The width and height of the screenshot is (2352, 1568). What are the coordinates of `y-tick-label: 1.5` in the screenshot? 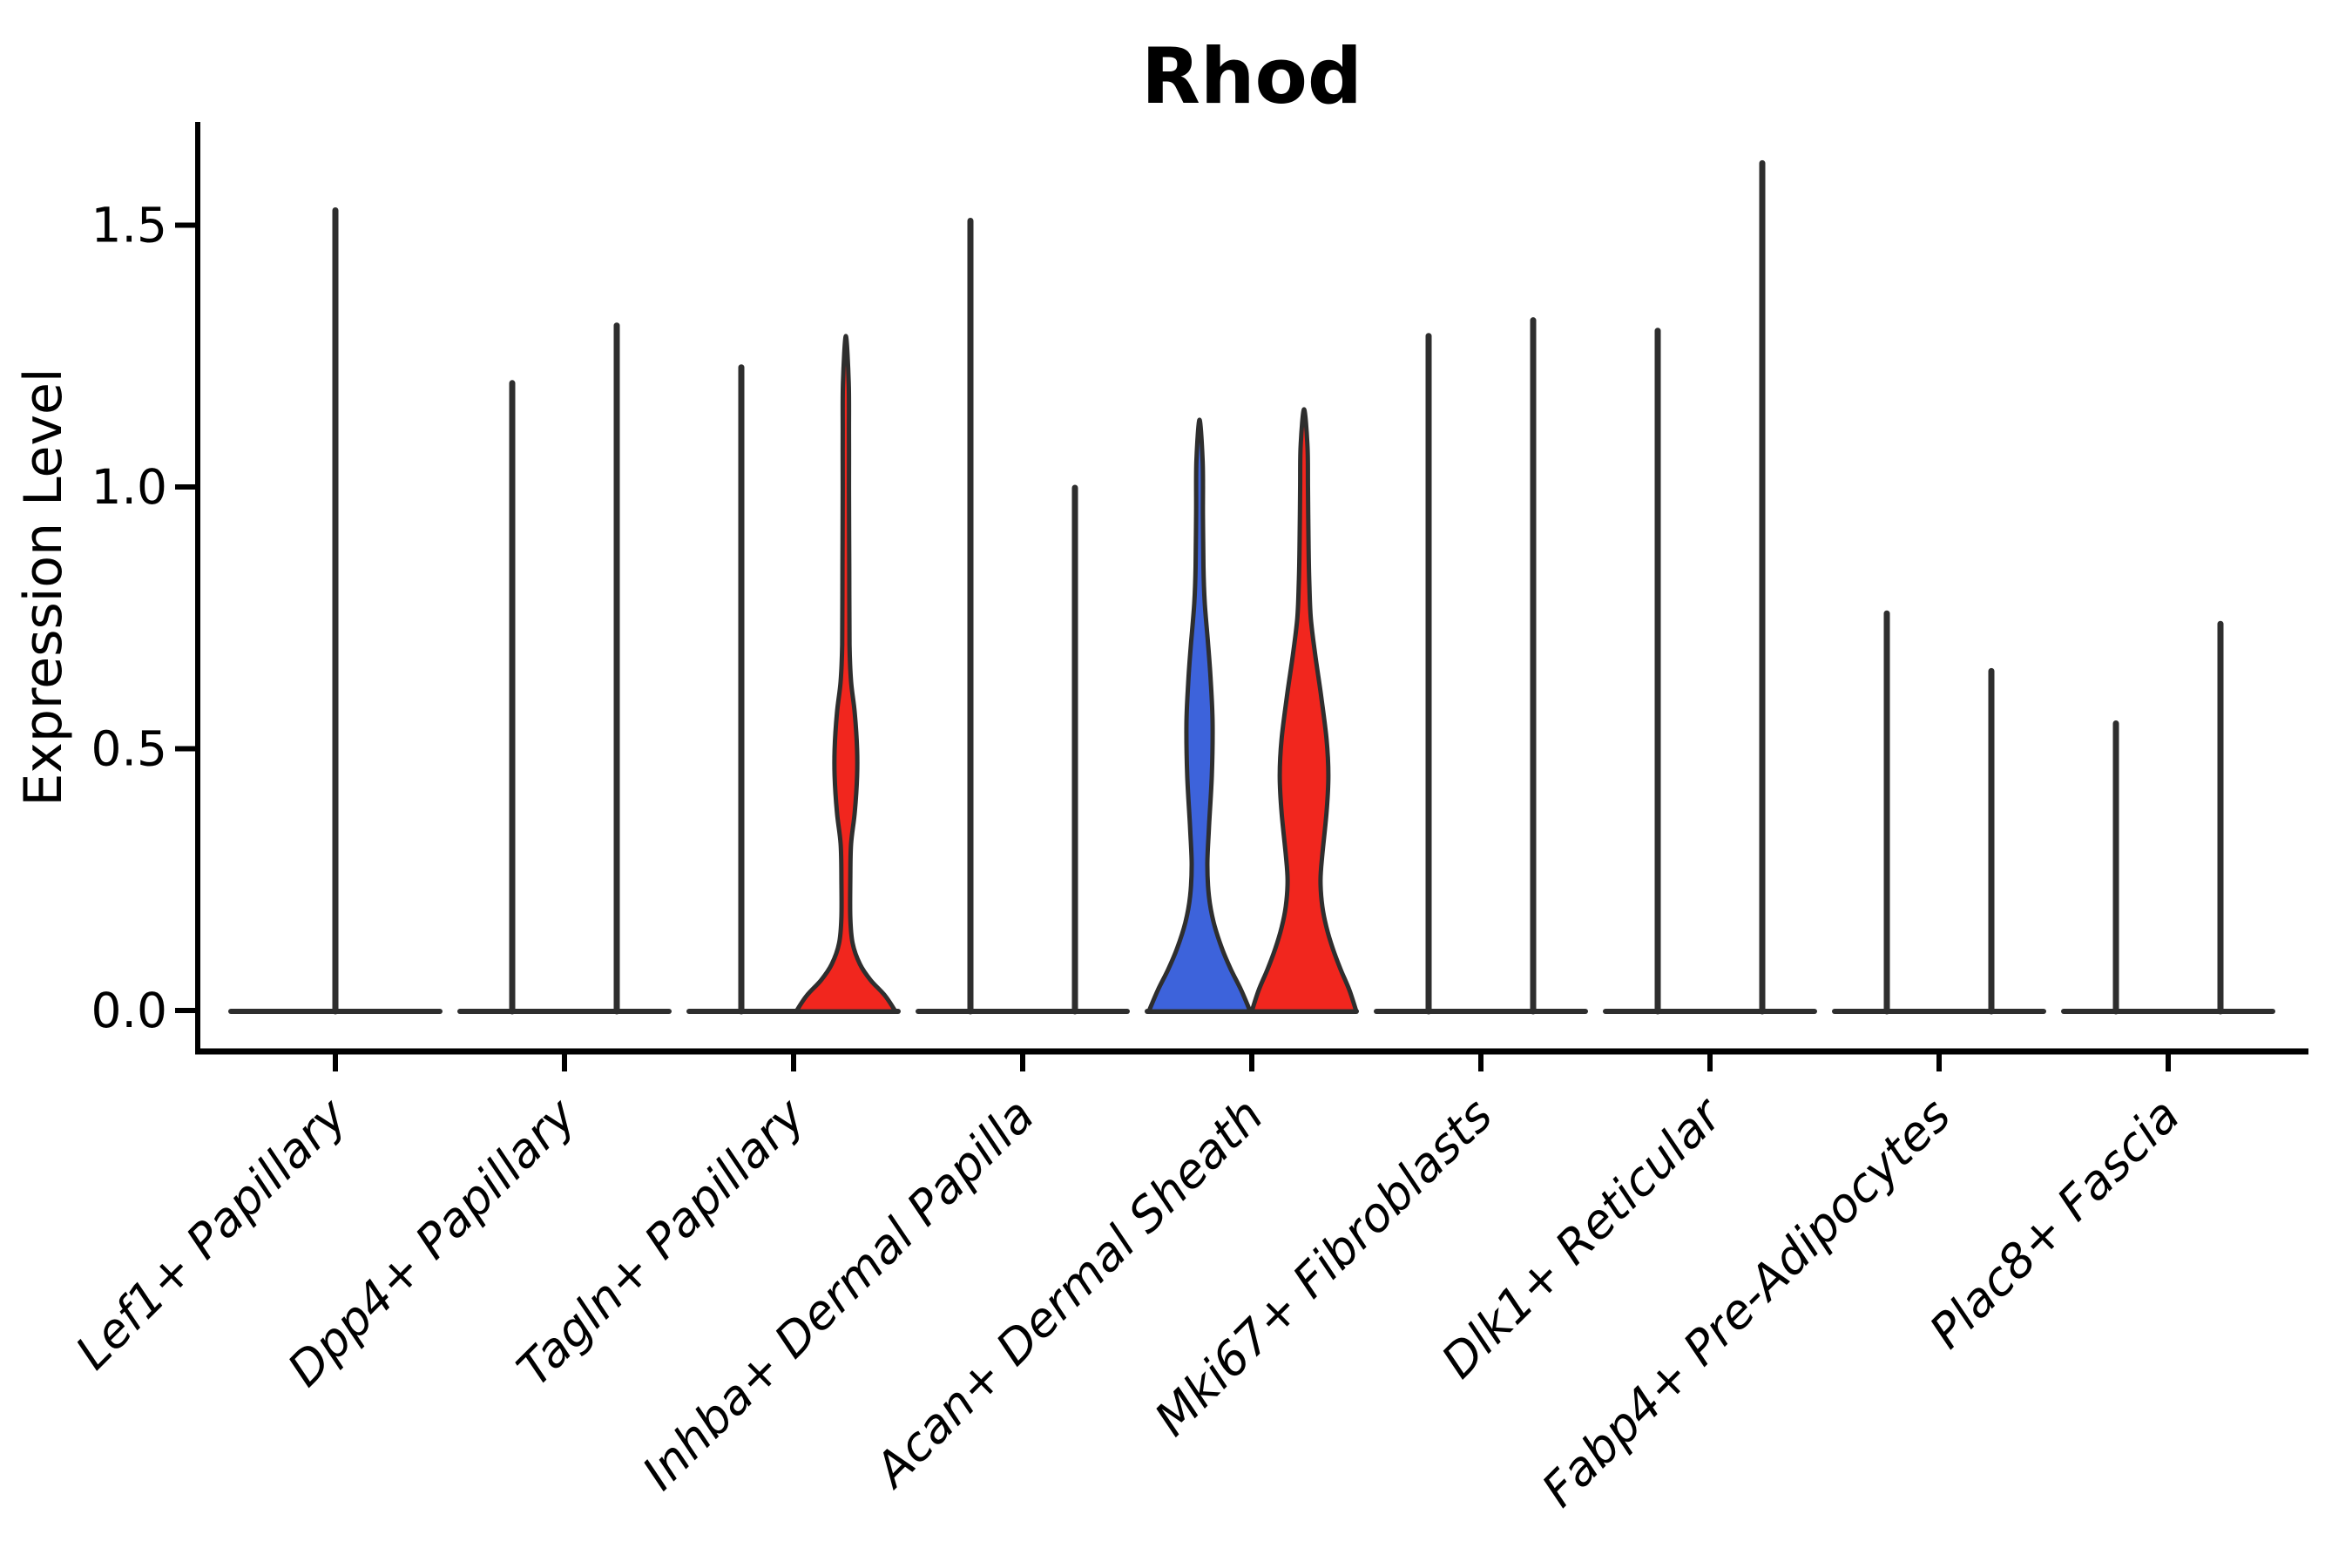 It's located at (129, 225).